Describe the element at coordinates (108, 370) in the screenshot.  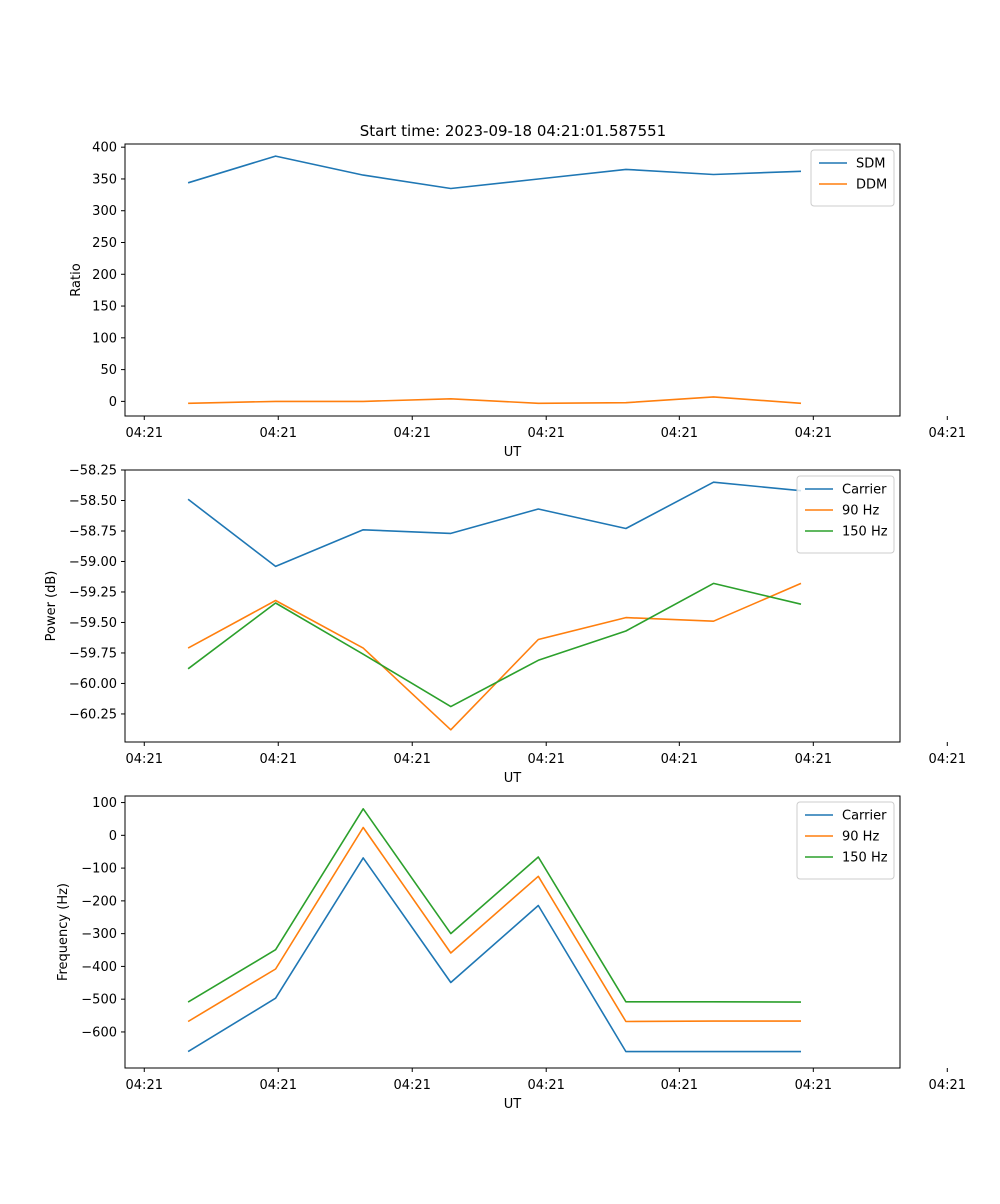
I see `y-tick-label: 50` at that location.